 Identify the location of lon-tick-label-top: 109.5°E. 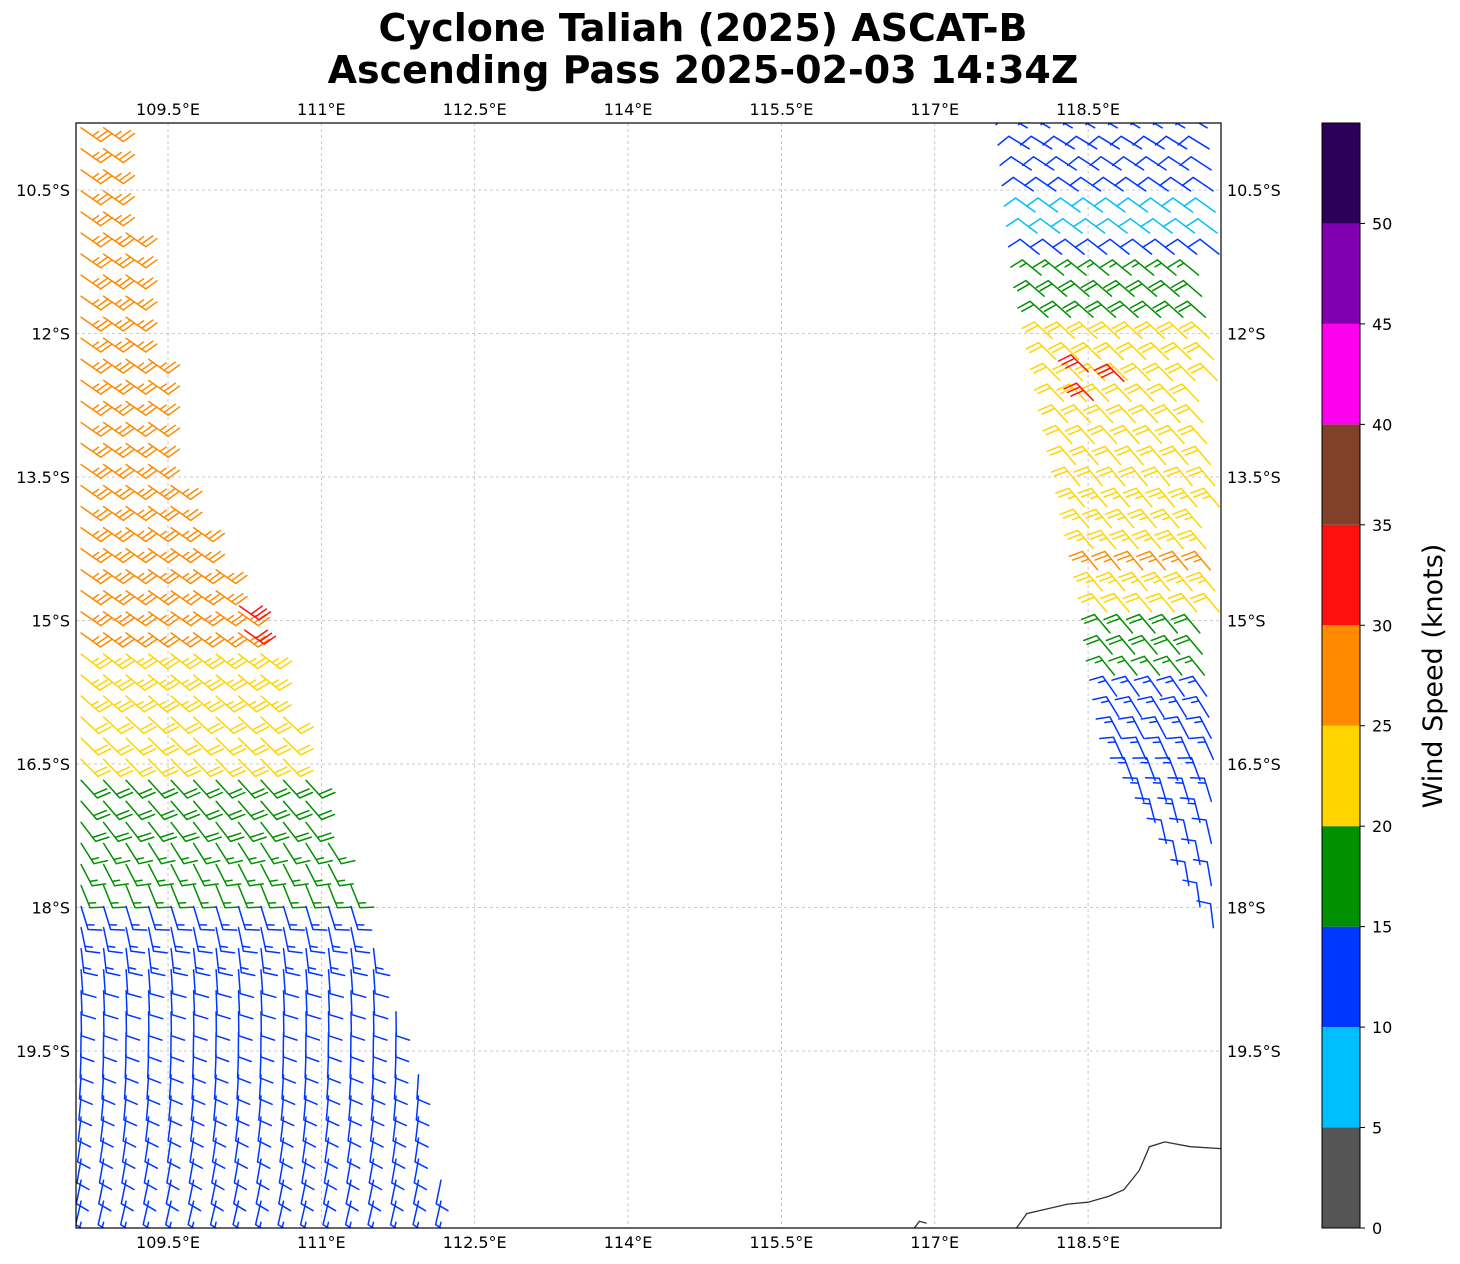
(168, 109).